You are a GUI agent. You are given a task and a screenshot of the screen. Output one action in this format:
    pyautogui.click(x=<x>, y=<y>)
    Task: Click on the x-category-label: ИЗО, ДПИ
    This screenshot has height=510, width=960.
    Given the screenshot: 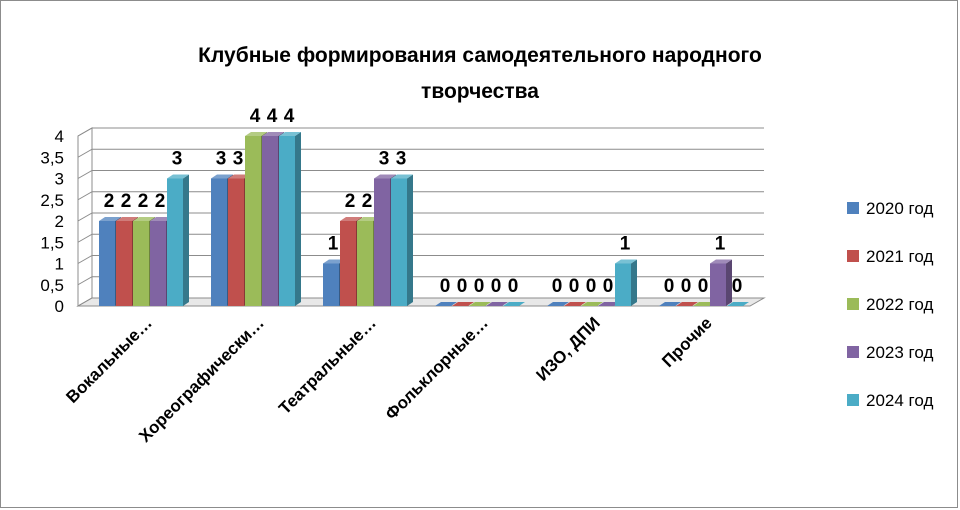 What is the action you would take?
    pyautogui.click(x=567, y=348)
    